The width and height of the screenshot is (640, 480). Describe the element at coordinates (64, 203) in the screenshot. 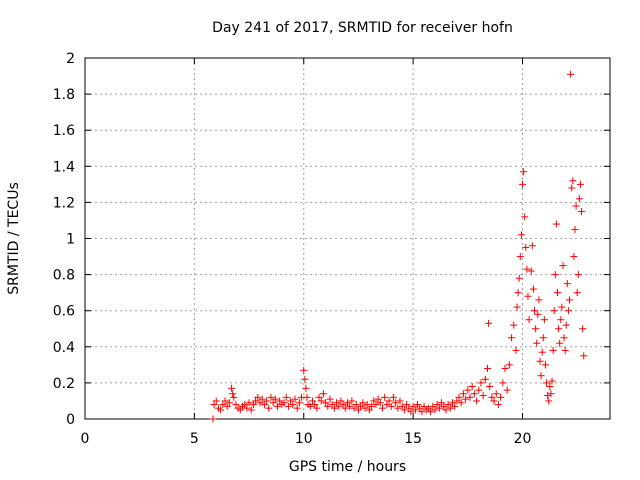

I see `y-tick-label: 1.2` at that location.